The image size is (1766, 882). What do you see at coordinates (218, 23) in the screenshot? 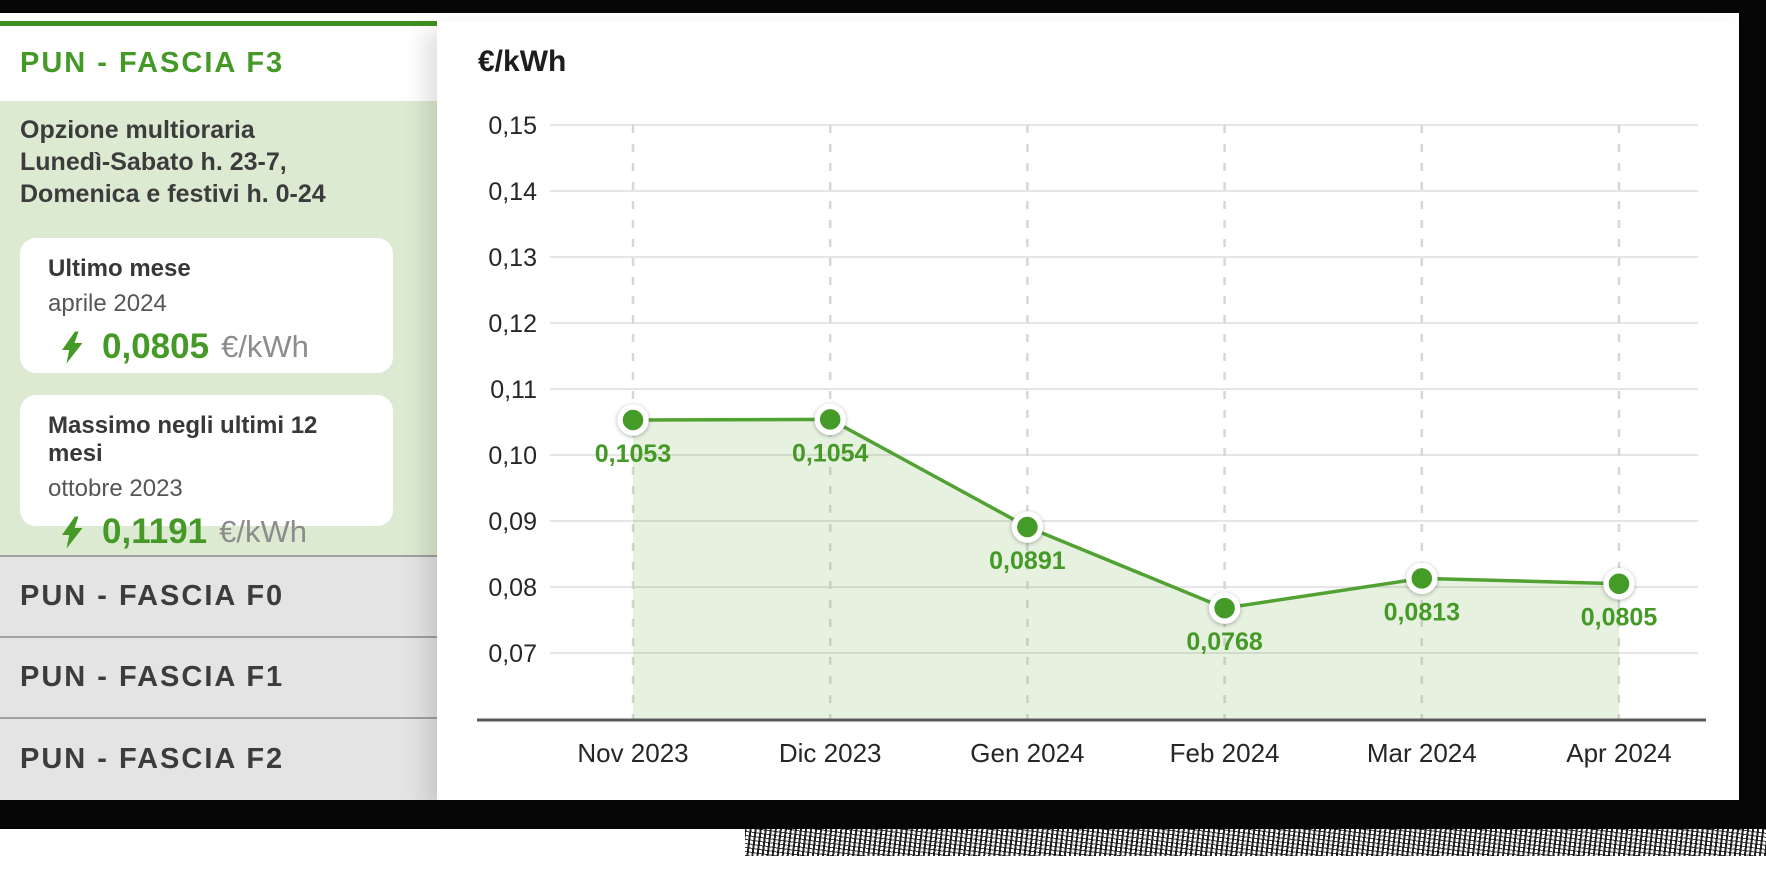
I see `active-tab-indicator` at bounding box center [218, 23].